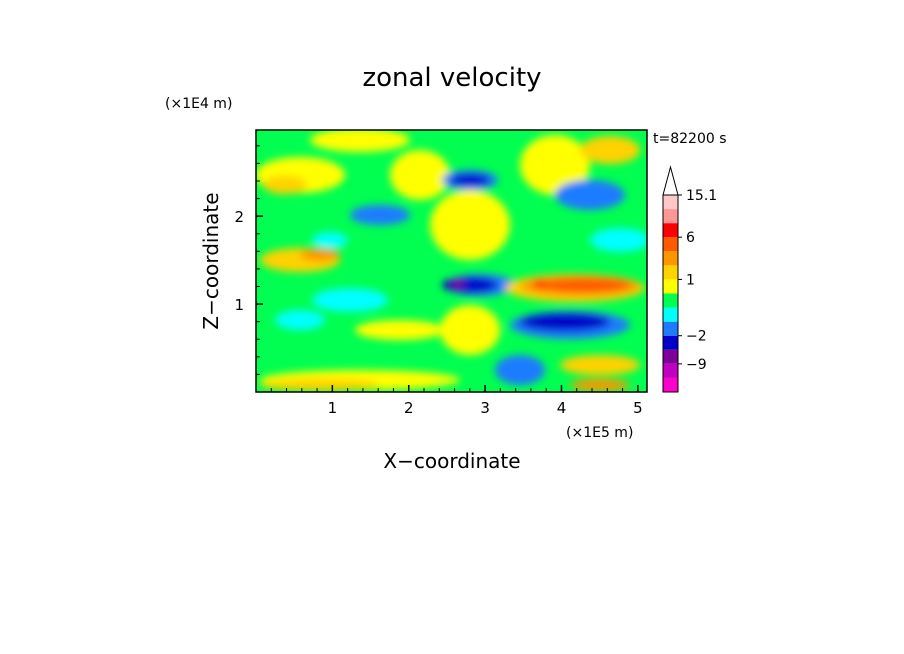 This screenshot has width=904, height=654. I want to click on y-tick-label: 1, so click(239, 305).